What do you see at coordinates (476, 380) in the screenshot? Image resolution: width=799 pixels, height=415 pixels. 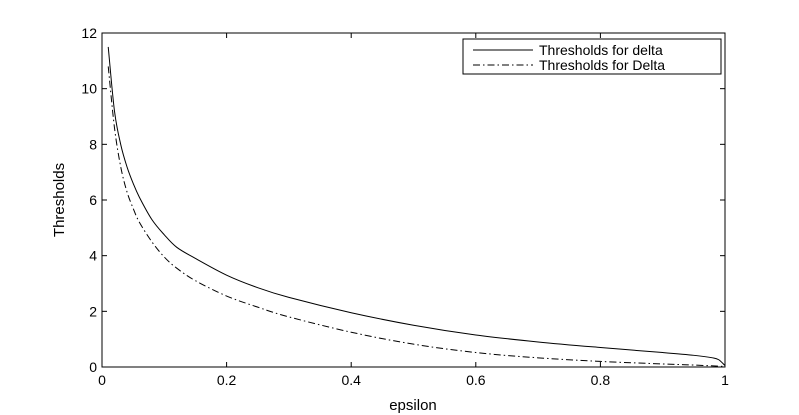 I see `x-tick-label: 0.6` at bounding box center [476, 380].